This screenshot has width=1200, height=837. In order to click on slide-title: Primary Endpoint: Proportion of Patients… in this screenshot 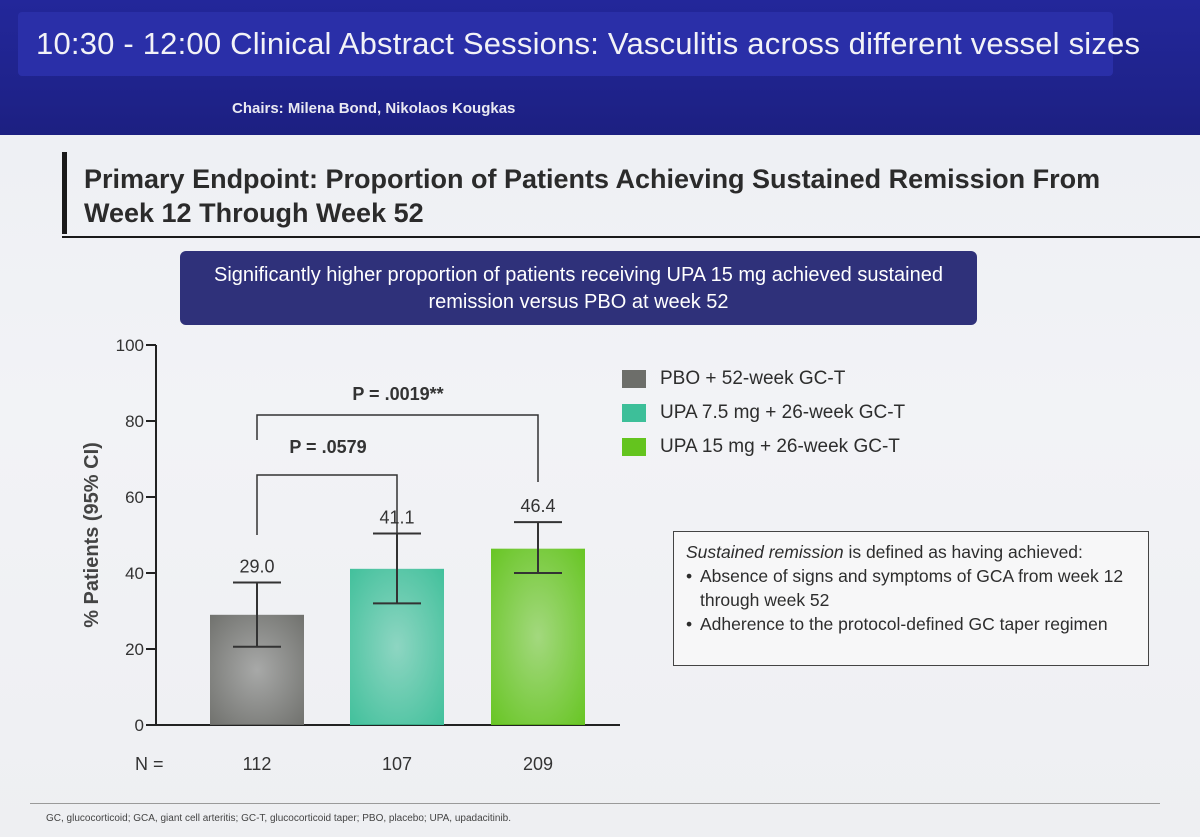, I will do `click(592, 196)`.